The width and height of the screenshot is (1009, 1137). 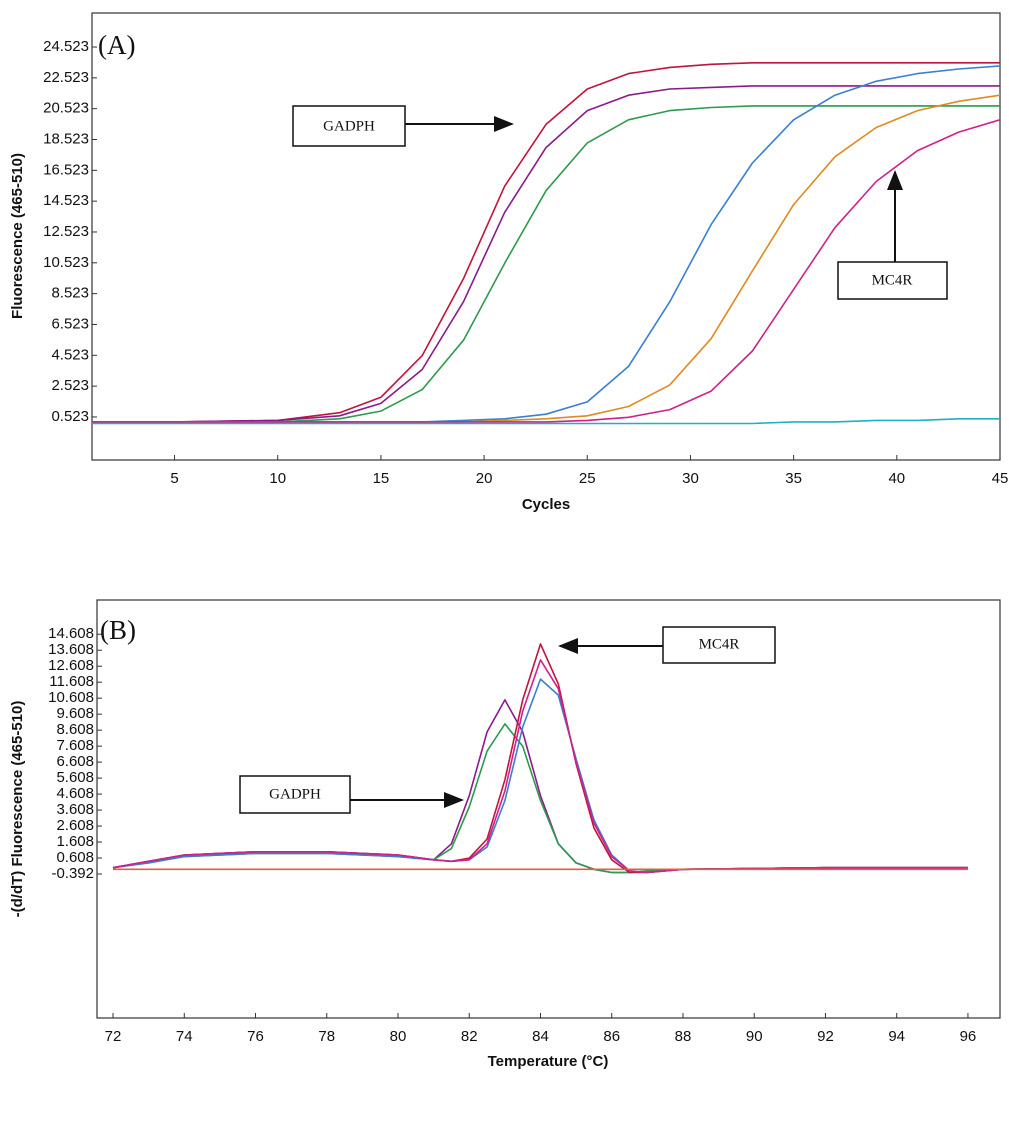 What do you see at coordinates (75, 857) in the screenshot?
I see `y-tick-label: 0.608` at bounding box center [75, 857].